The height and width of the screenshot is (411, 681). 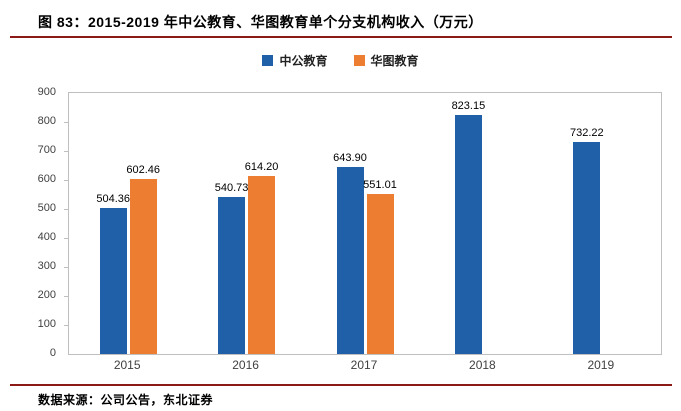 What do you see at coordinates (394, 61) in the screenshot?
I see `legend-label-huatu: 华图教育` at bounding box center [394, 61].